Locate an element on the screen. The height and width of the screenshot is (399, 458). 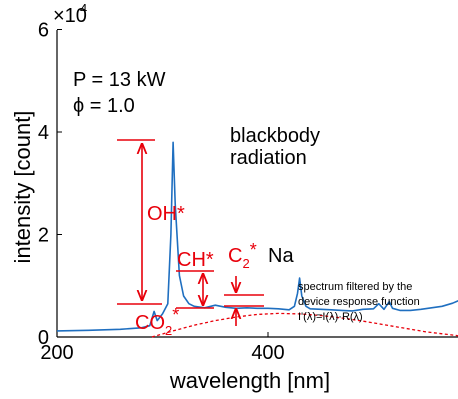
c2-label: C2* is located at coordinates (242, 255).